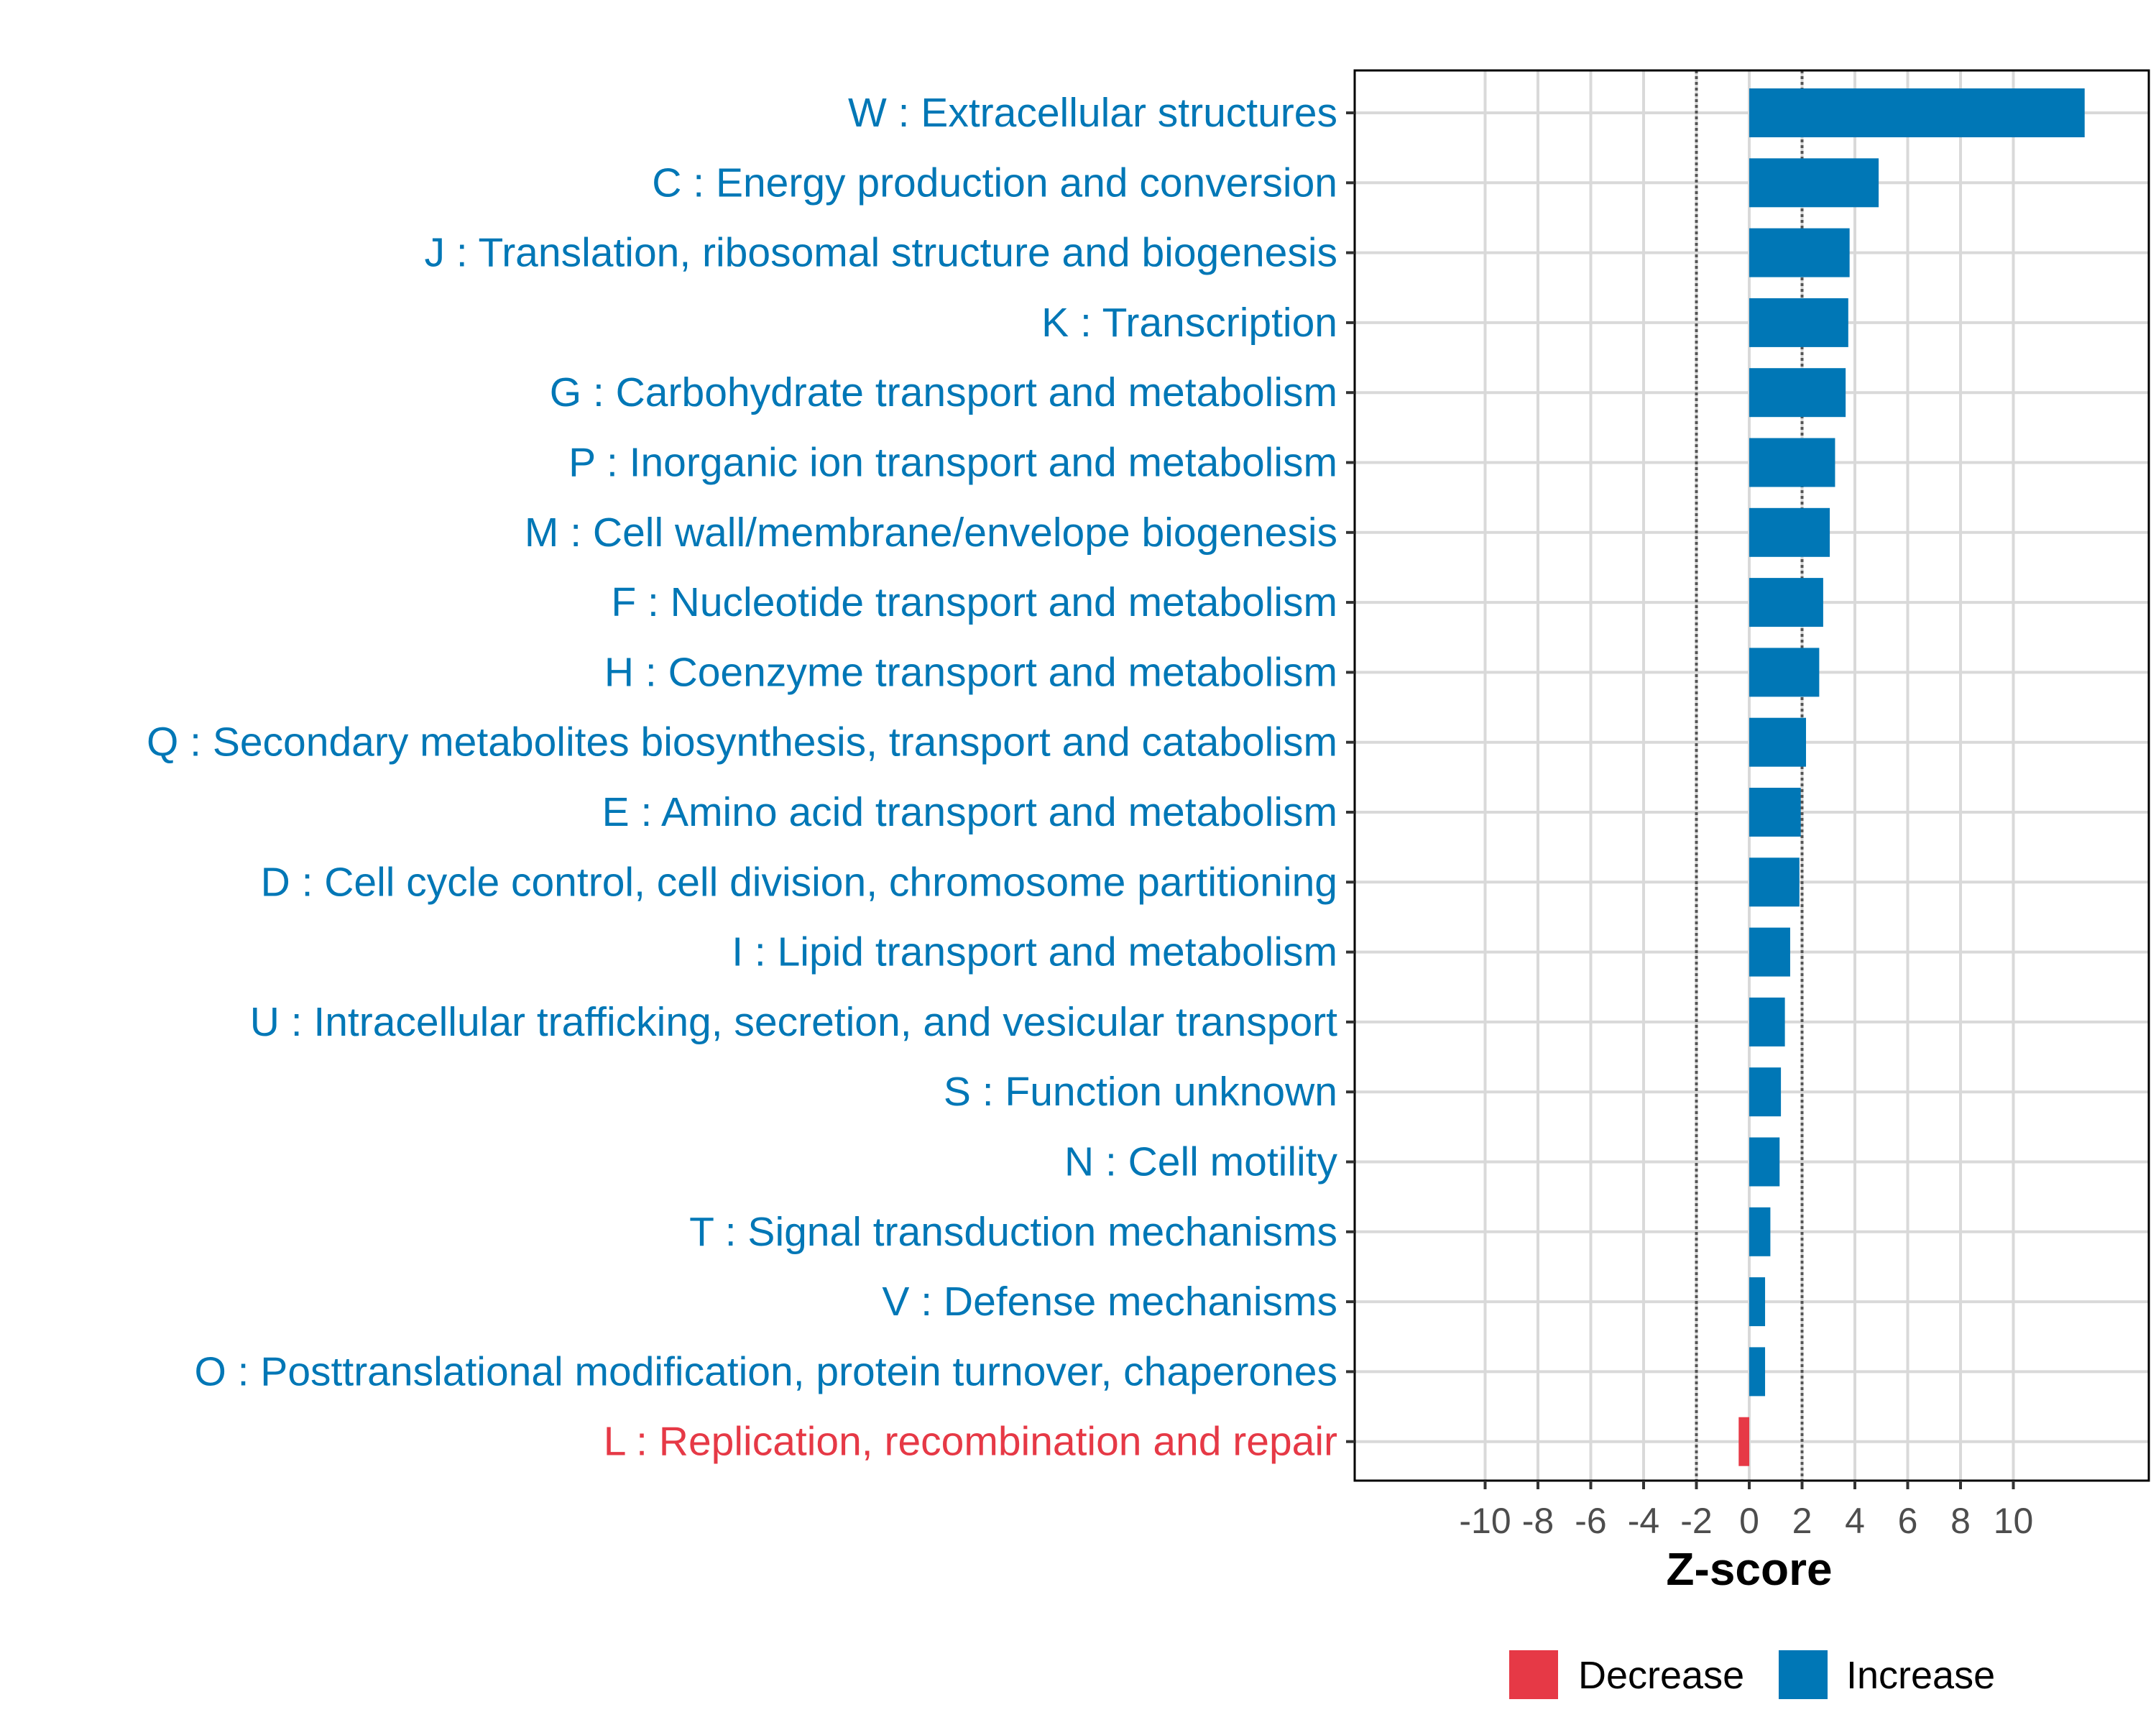 This screenshot has width=2156, height=1725. Describe the element at coordinates (1644, 1521) in the screenshot. I see `x-tick-label: -4` at that location.